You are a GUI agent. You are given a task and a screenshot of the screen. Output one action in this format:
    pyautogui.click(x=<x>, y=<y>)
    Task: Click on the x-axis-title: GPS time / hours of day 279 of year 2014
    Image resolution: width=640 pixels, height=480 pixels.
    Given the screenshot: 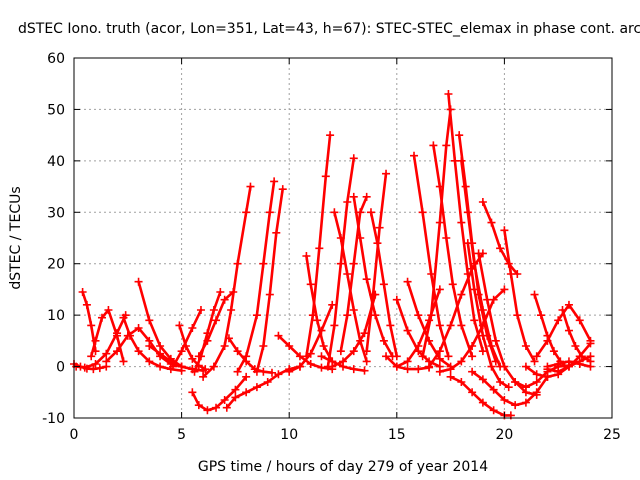 What is the action you would take?
    pyautogui.click(x=343, y=467)
    